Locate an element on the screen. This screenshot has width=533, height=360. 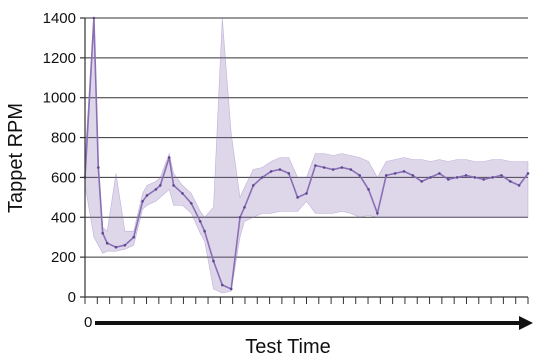
time-arrow-head is located at coordinates (526, 323).